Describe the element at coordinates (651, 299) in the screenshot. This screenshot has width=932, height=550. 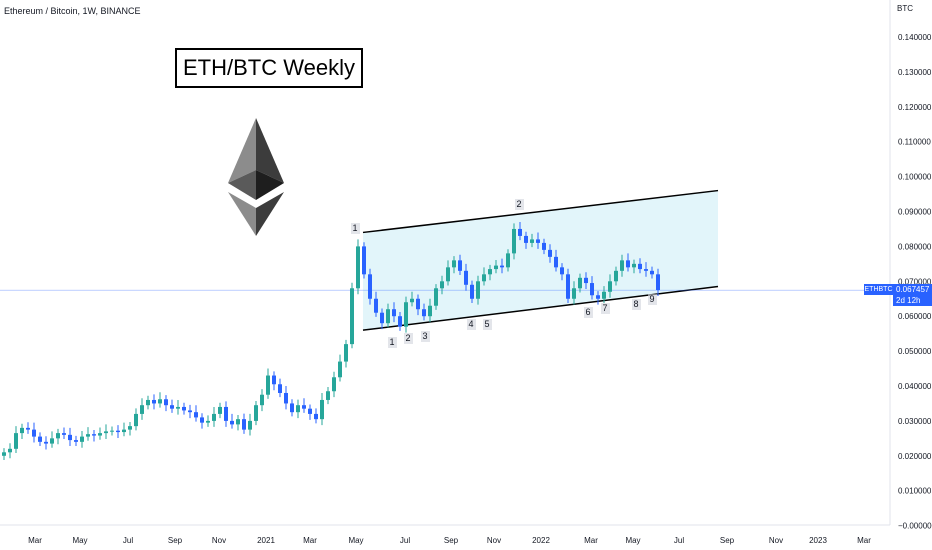
I see `wave-label: 9` at that location.